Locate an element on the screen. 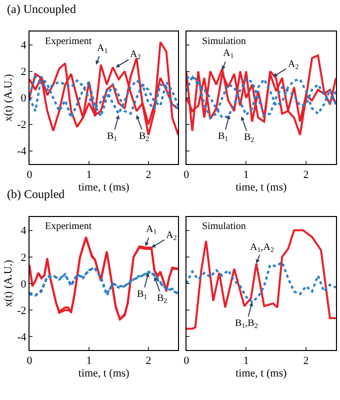 Image resolution: width=340 pixels, height=400 pixels. annotation: B$_{1}$,B$_{2}$ is located at coordinates (246, 324).